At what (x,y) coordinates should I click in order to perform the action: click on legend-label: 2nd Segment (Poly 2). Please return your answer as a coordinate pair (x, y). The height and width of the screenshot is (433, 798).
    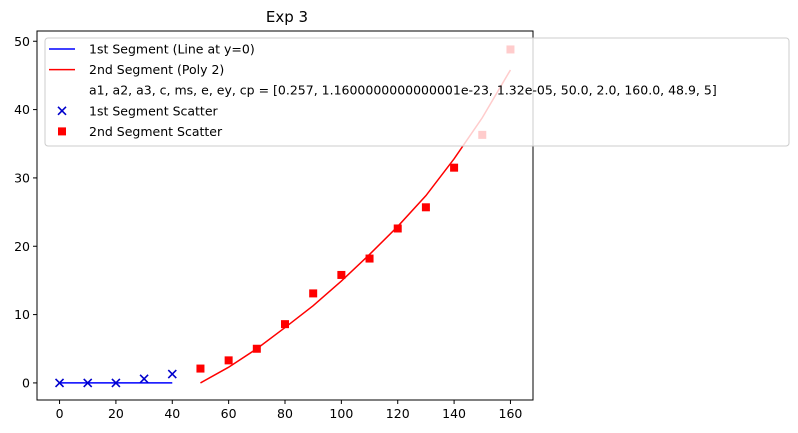
    Looking at the image, I should click on (156, 69).